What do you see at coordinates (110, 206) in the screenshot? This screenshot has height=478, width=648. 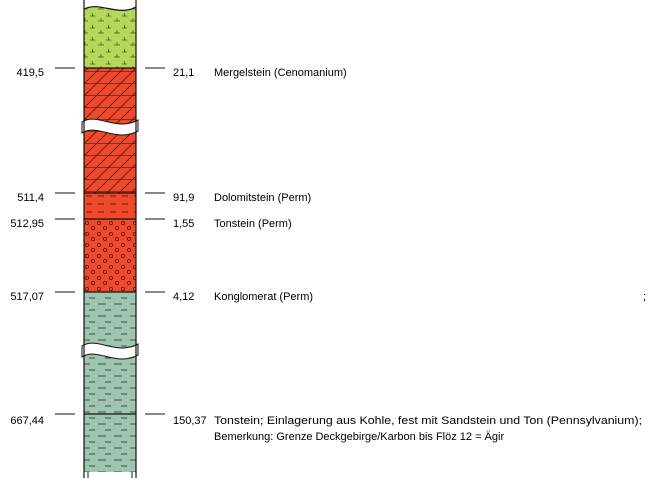 I see `layer-claystone-perm-fill` at bounding box center [110, 206].